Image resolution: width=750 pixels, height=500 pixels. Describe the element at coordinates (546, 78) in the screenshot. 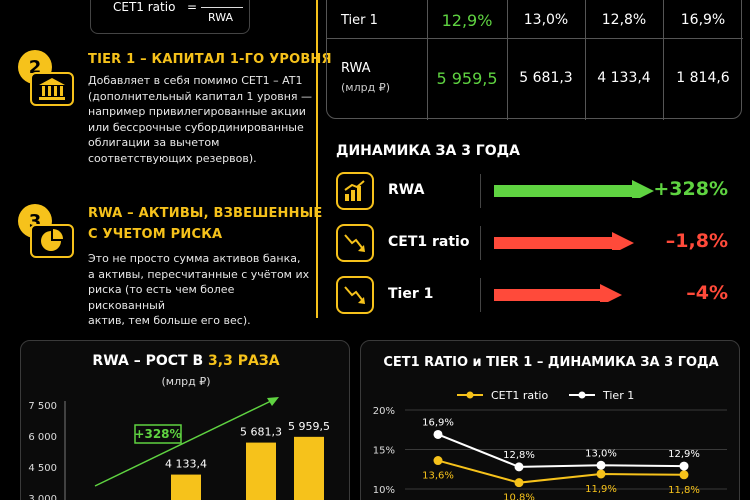

I see `table-cell: 5 681,3` at that location.